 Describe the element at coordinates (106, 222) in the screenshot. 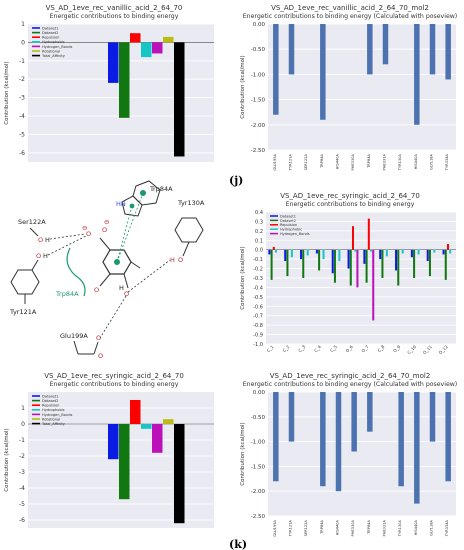

I see `o-minus-2: ⊖` at that location.